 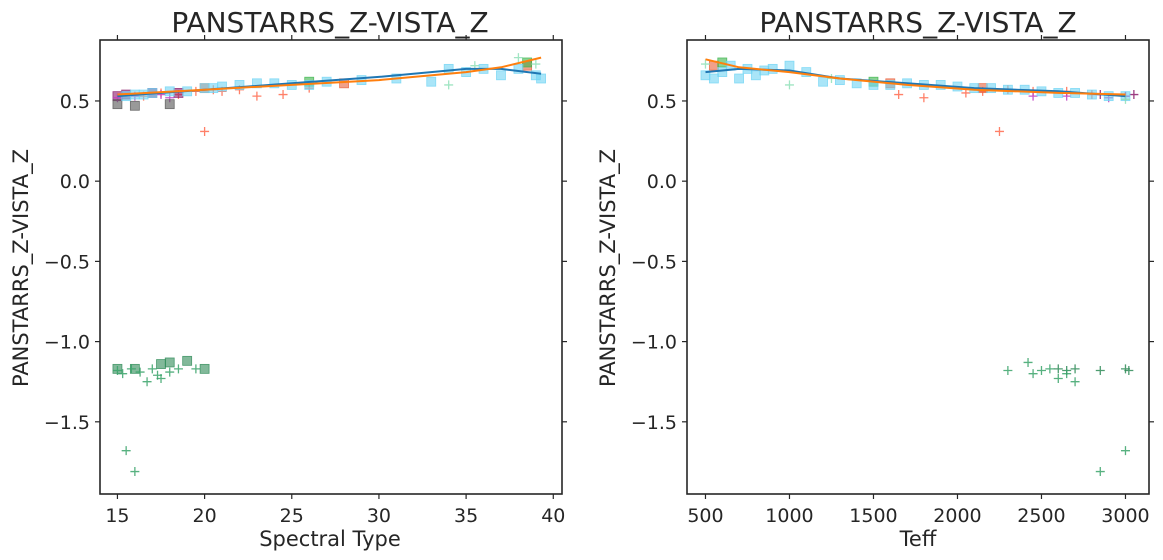 I want to click on x-axis-label: Spectral Type, so click(x=330, y=539).